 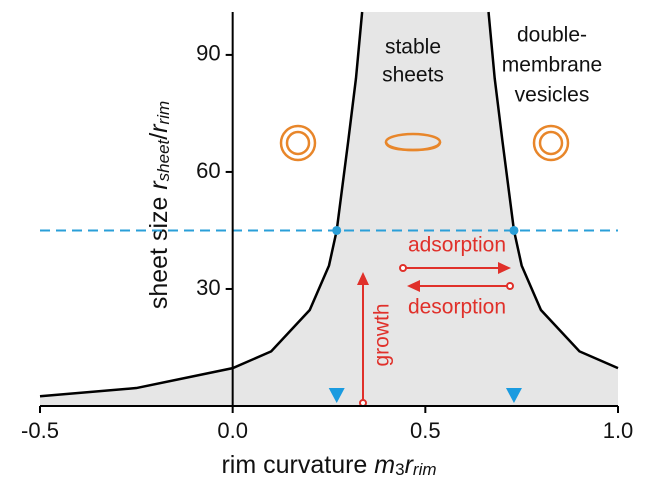 What do you see at coordinates (457, 307) in the screenshot?
I see `annotation: desorption` at bounding box center [457, 307].